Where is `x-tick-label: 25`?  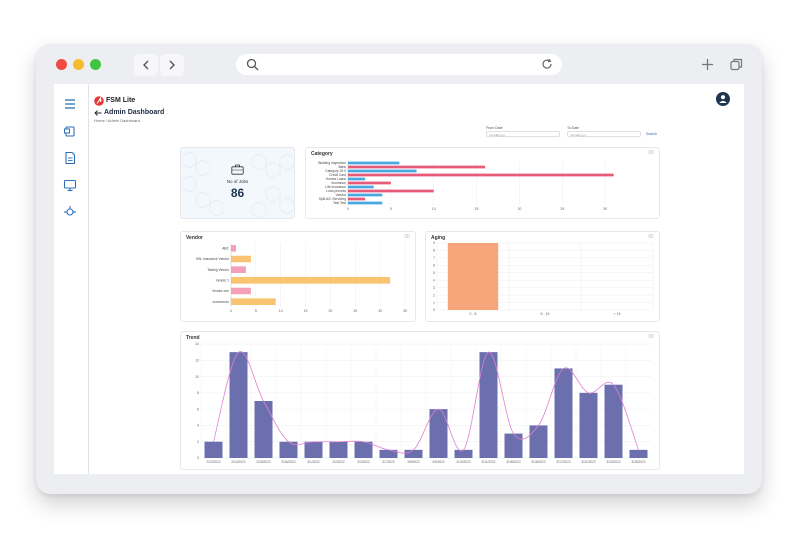 x-tick-label: 25 is located at coordinates (355, 311).